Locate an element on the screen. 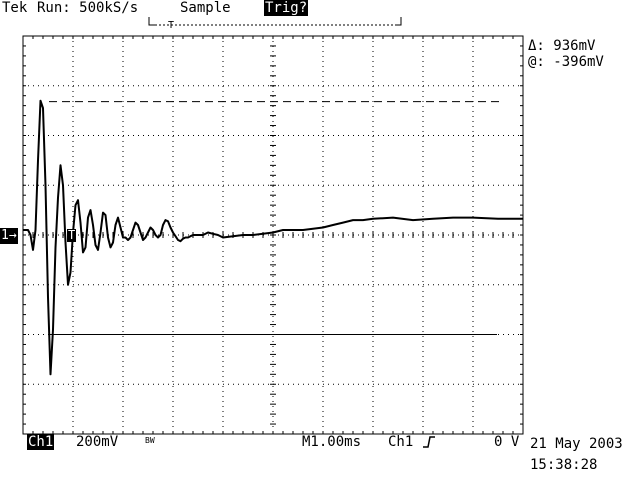 This screenshot has height=480, width=640. timebase-readout: M1.00ms is located at coordinates (332, 442).